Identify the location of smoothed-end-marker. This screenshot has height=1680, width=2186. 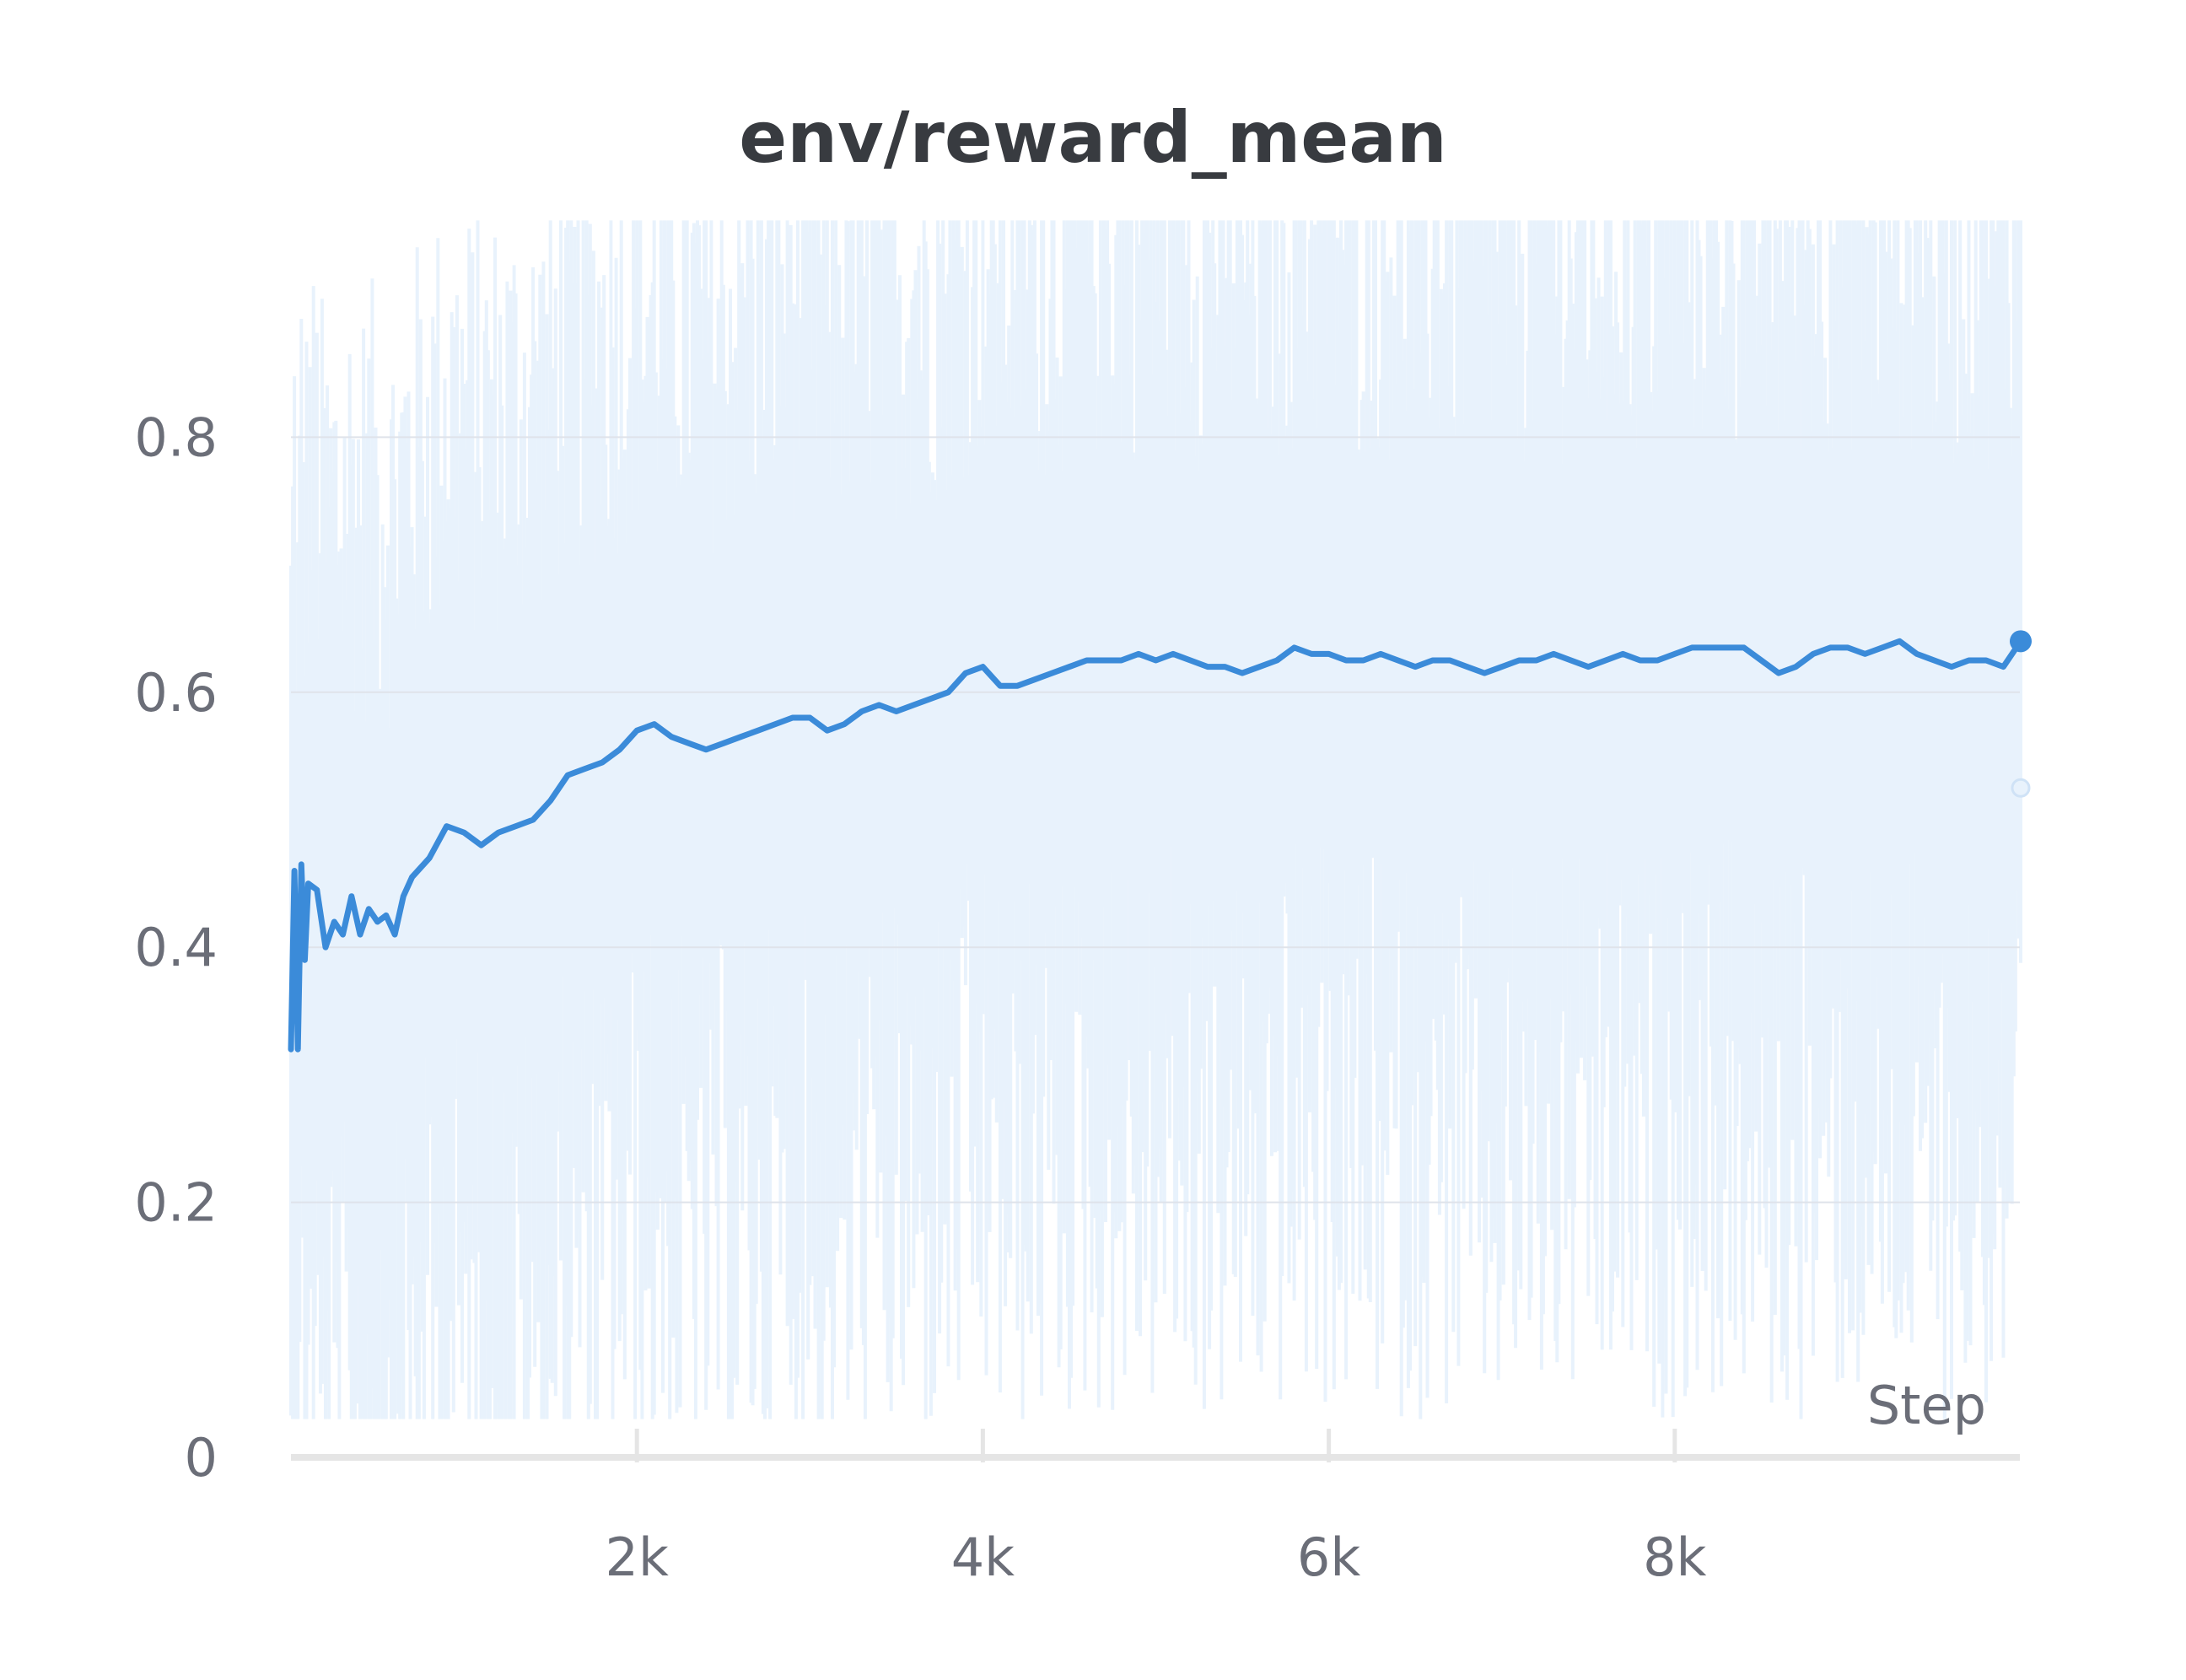
(2021, 641).